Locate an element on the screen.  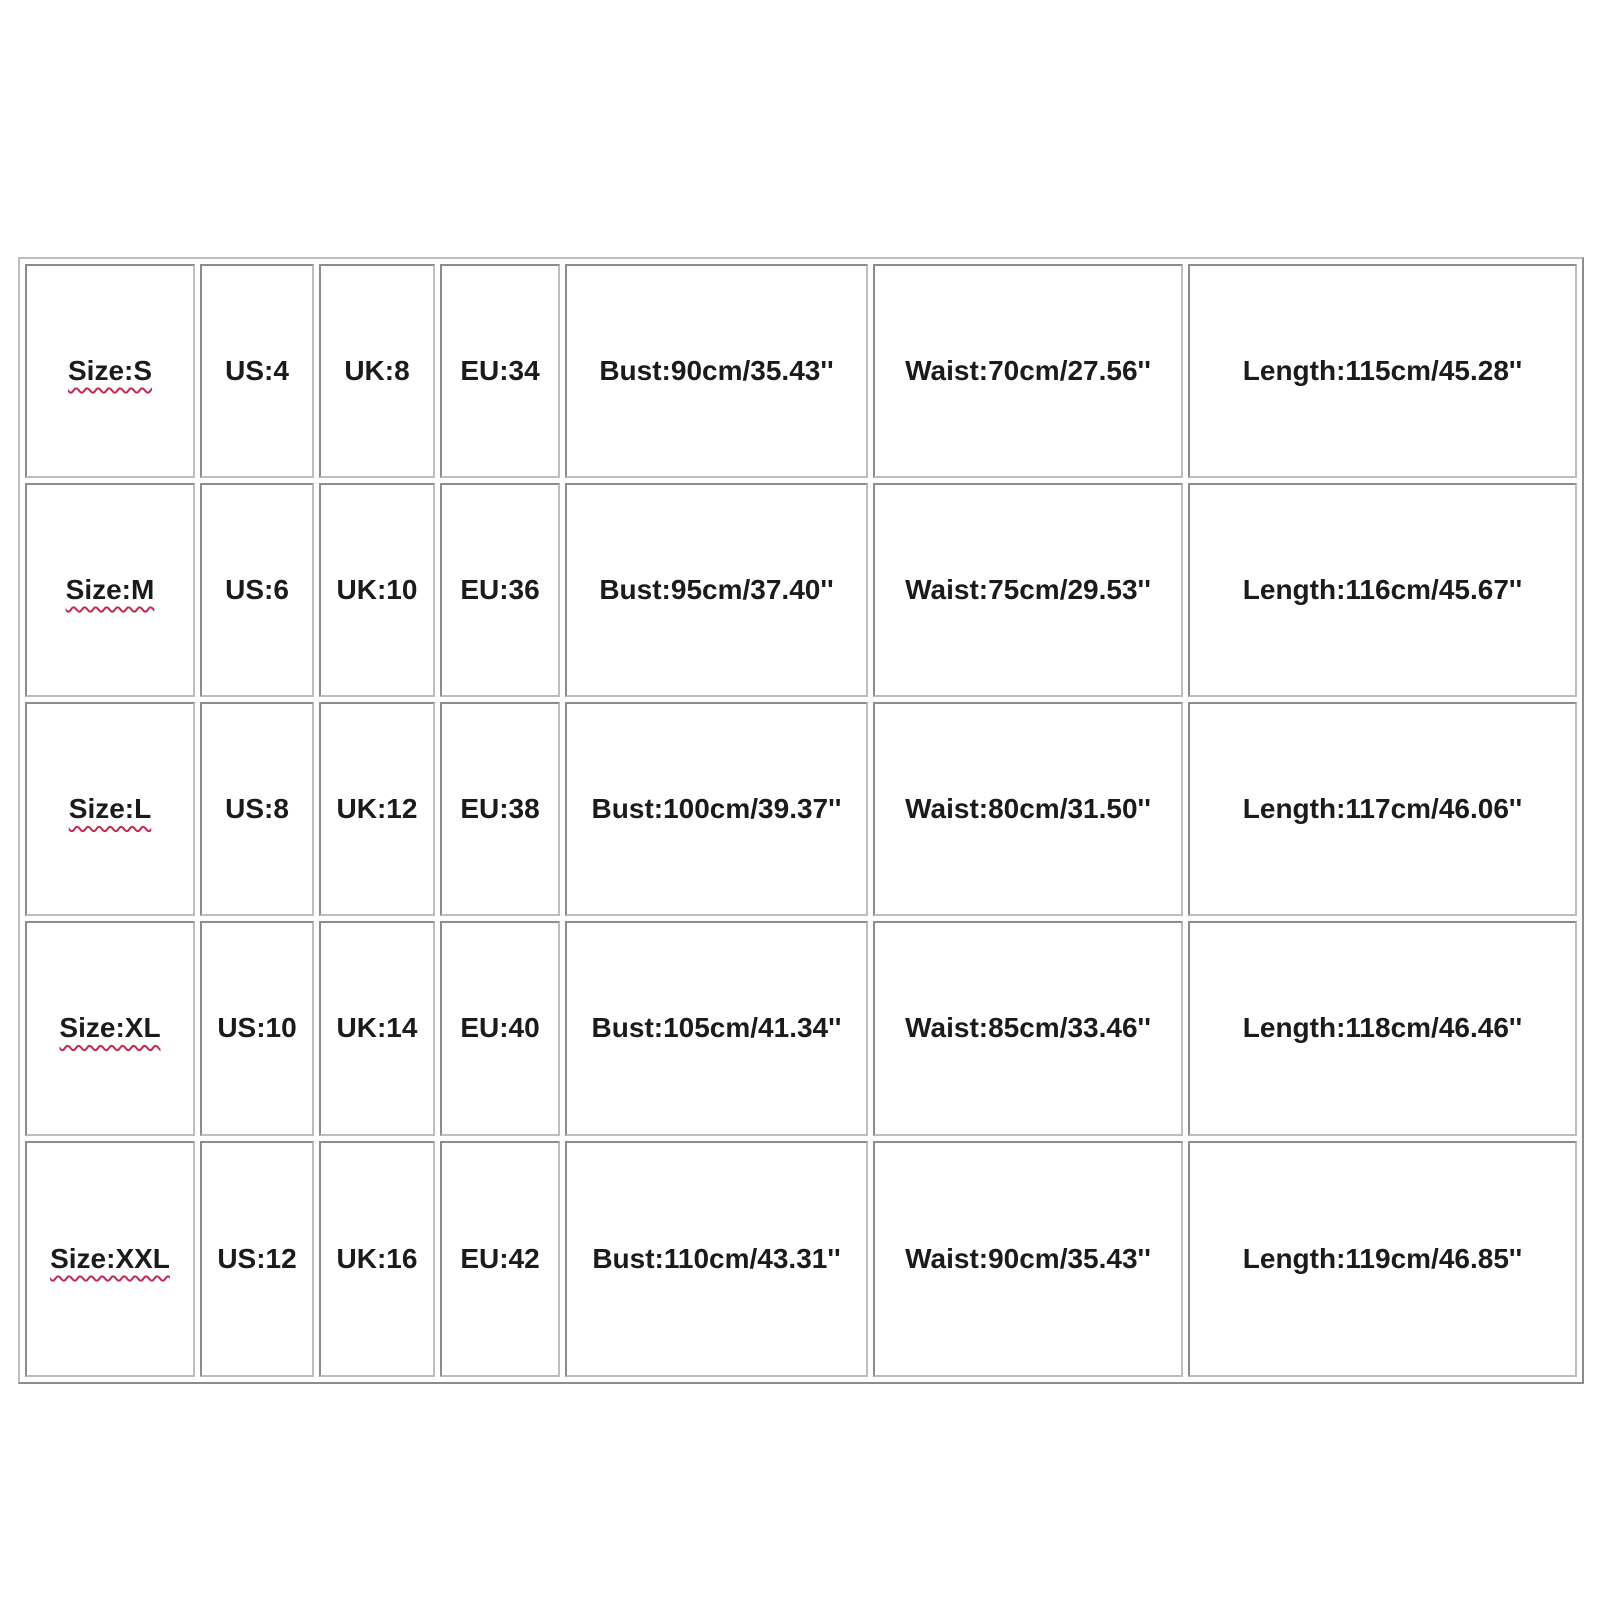
us-cell: US:12 is located at coordinates (257, 1258).